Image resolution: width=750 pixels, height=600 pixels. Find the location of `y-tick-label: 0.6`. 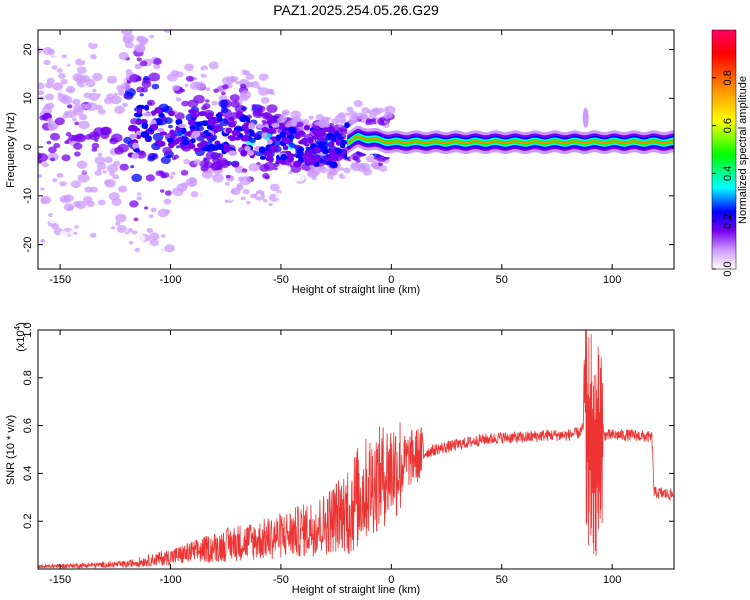

y-tick-label: 0.6 is located at coordinates (28, 425).